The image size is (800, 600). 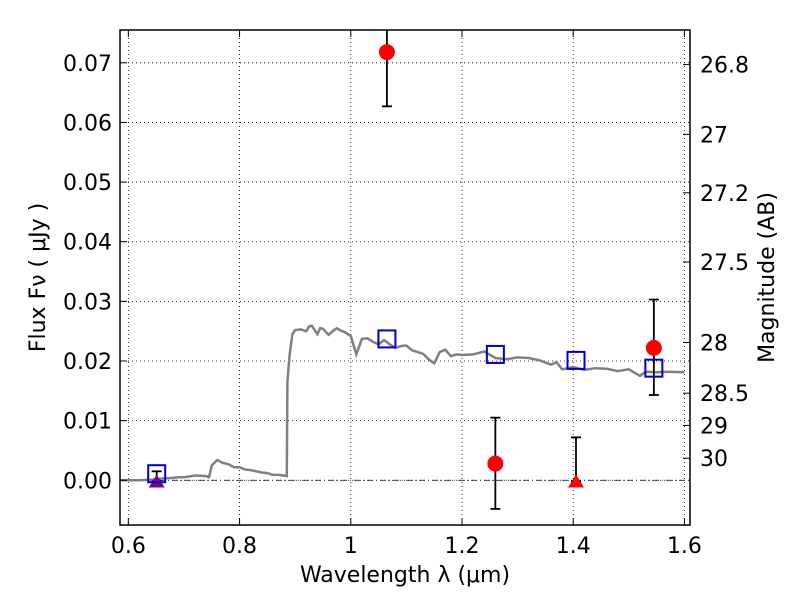 What do you see at coordinates (405, 575) in the screenshot?
I see `x-axis-label: Wavelength λ (μm)` at bounding box center [405, 575].